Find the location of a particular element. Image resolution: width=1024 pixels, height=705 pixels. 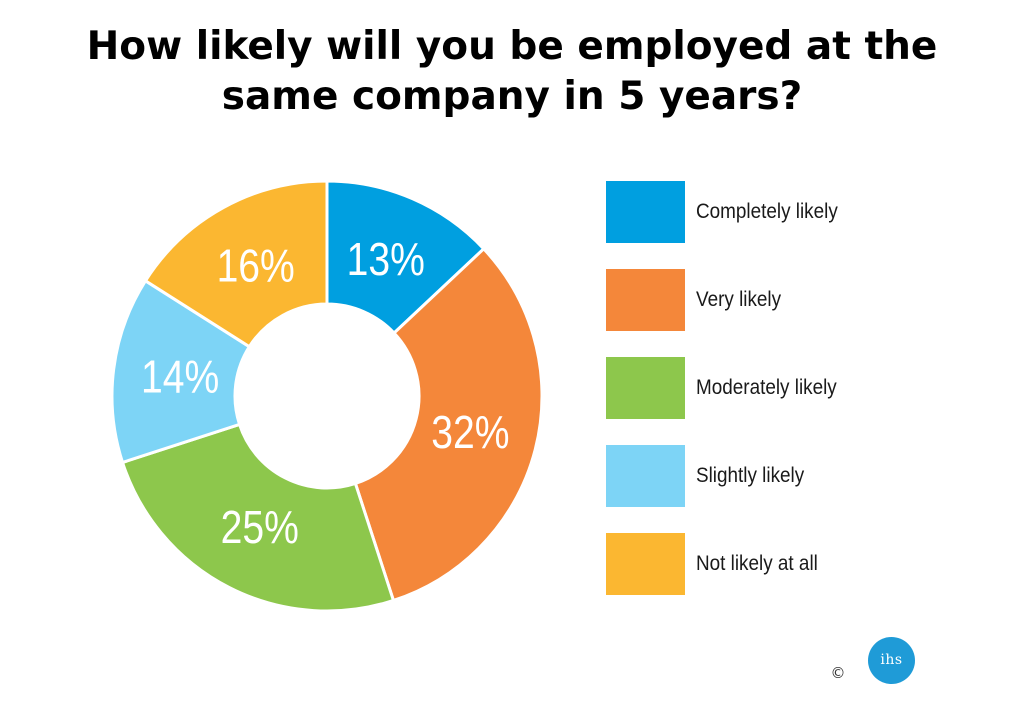

legend-label: Moderately likely is located at coordinates (766, 387).